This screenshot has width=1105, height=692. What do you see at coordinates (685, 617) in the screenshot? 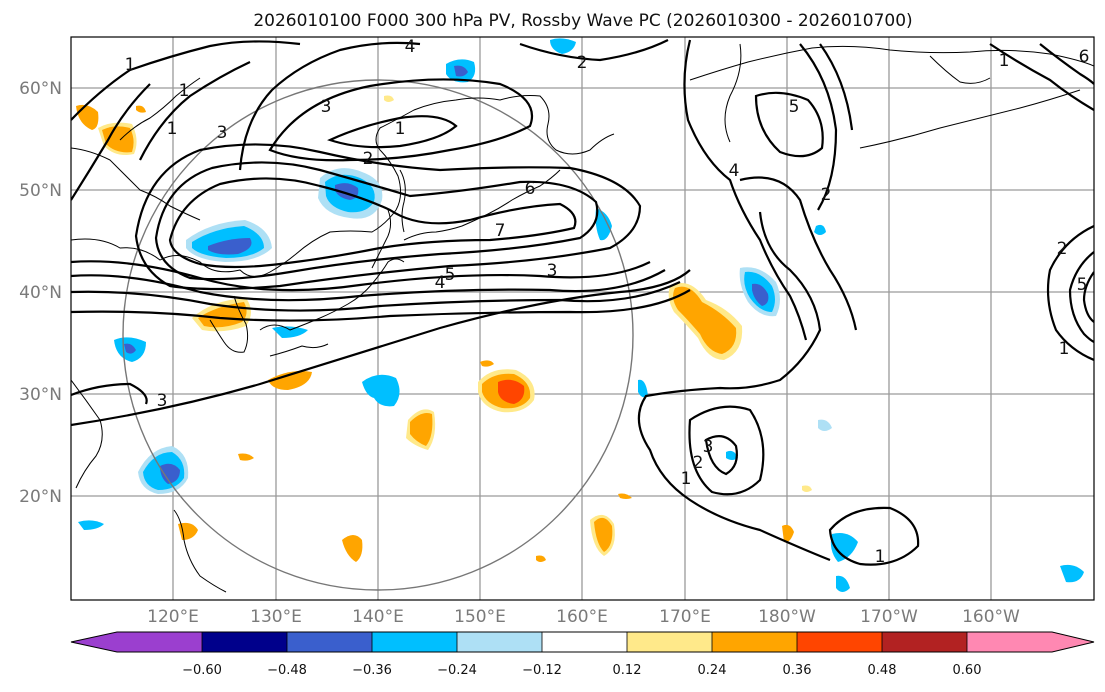
I see `lon-label: 170°E` at bounding box center [685, 617].